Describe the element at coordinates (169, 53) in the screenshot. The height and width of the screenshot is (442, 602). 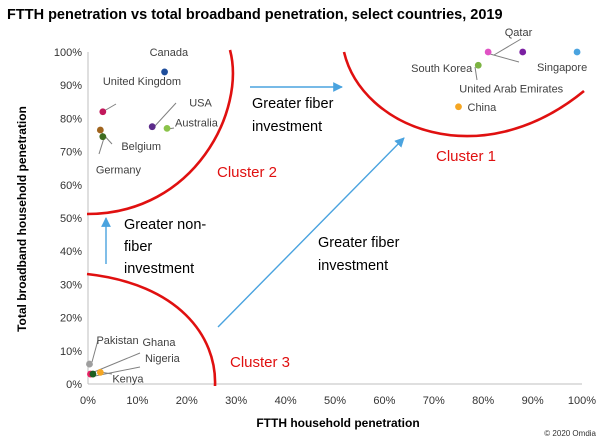
I see `label-canada: Canada` at that location.